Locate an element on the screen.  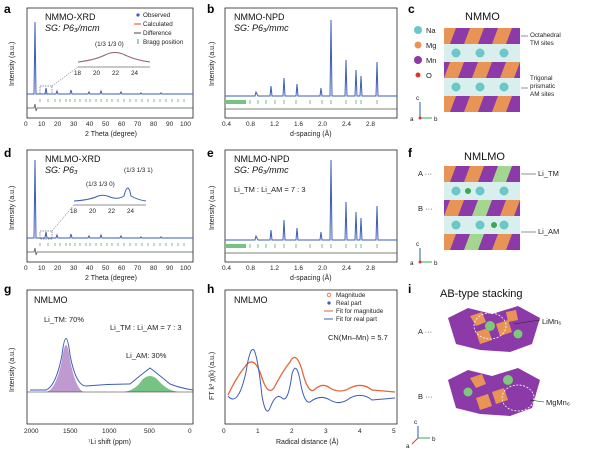
svg-text: 30 is located at coordinates (74, 268).